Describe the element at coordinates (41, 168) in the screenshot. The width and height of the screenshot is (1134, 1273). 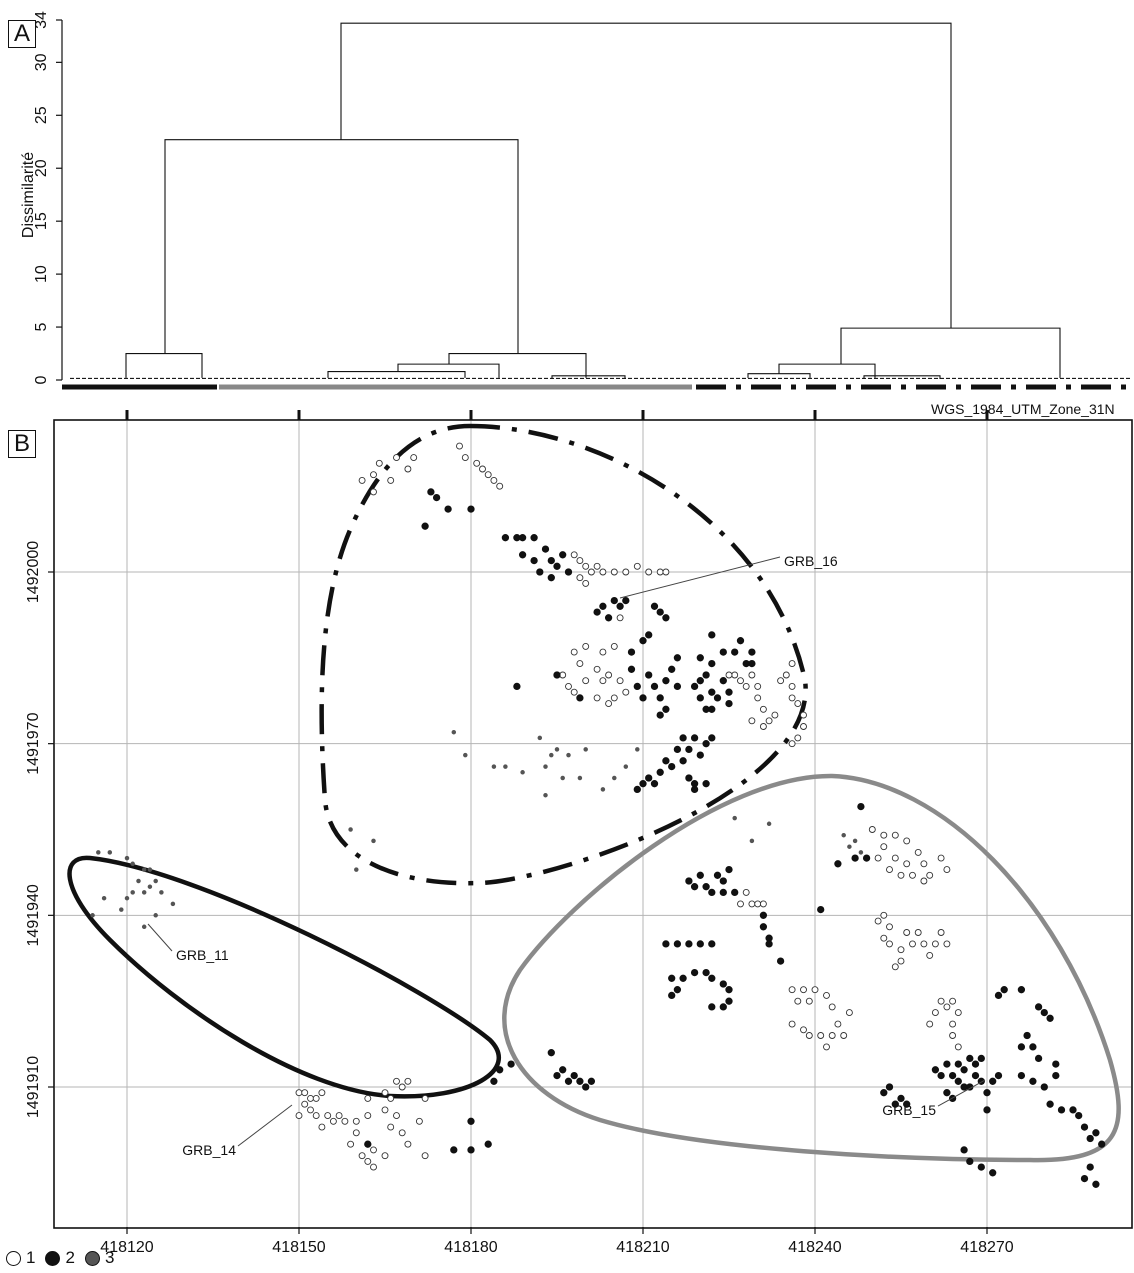
I see `dendro-y-tick-label: 20` at that location.